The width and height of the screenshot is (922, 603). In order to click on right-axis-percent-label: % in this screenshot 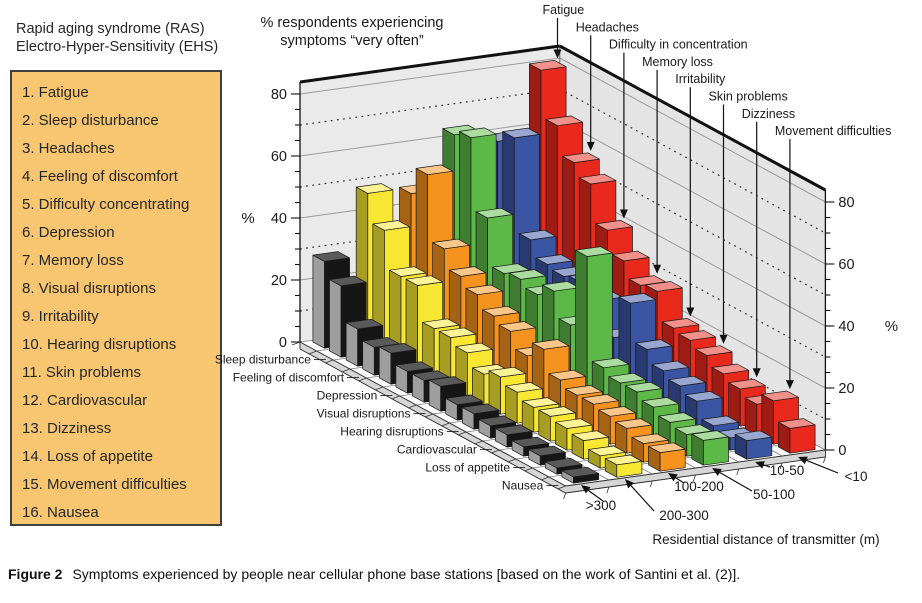, I will do `click(891, 326)`.